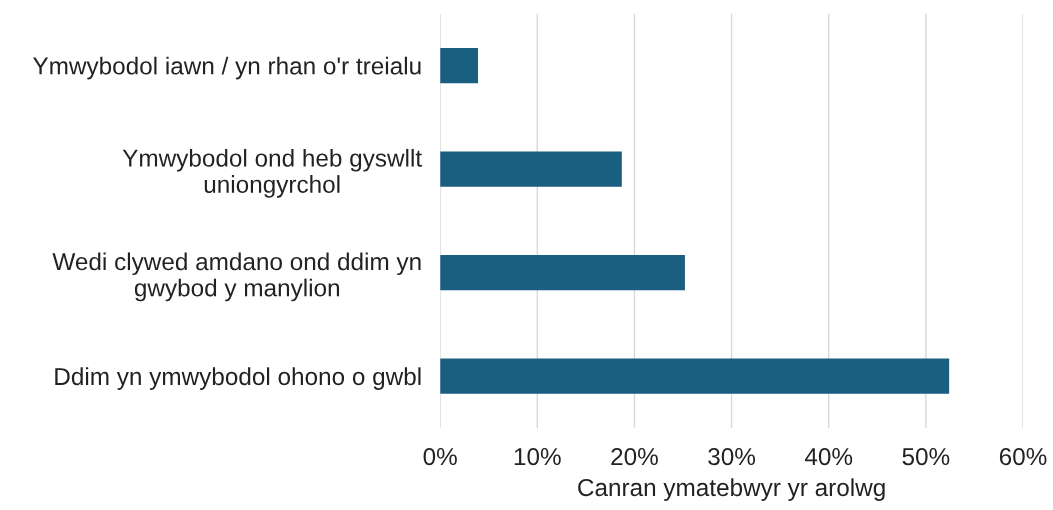  What do you see at coordinates (828, 456) in the screenshot?
I see `x-tick-label: 40%` at bounding box center [828, 456].